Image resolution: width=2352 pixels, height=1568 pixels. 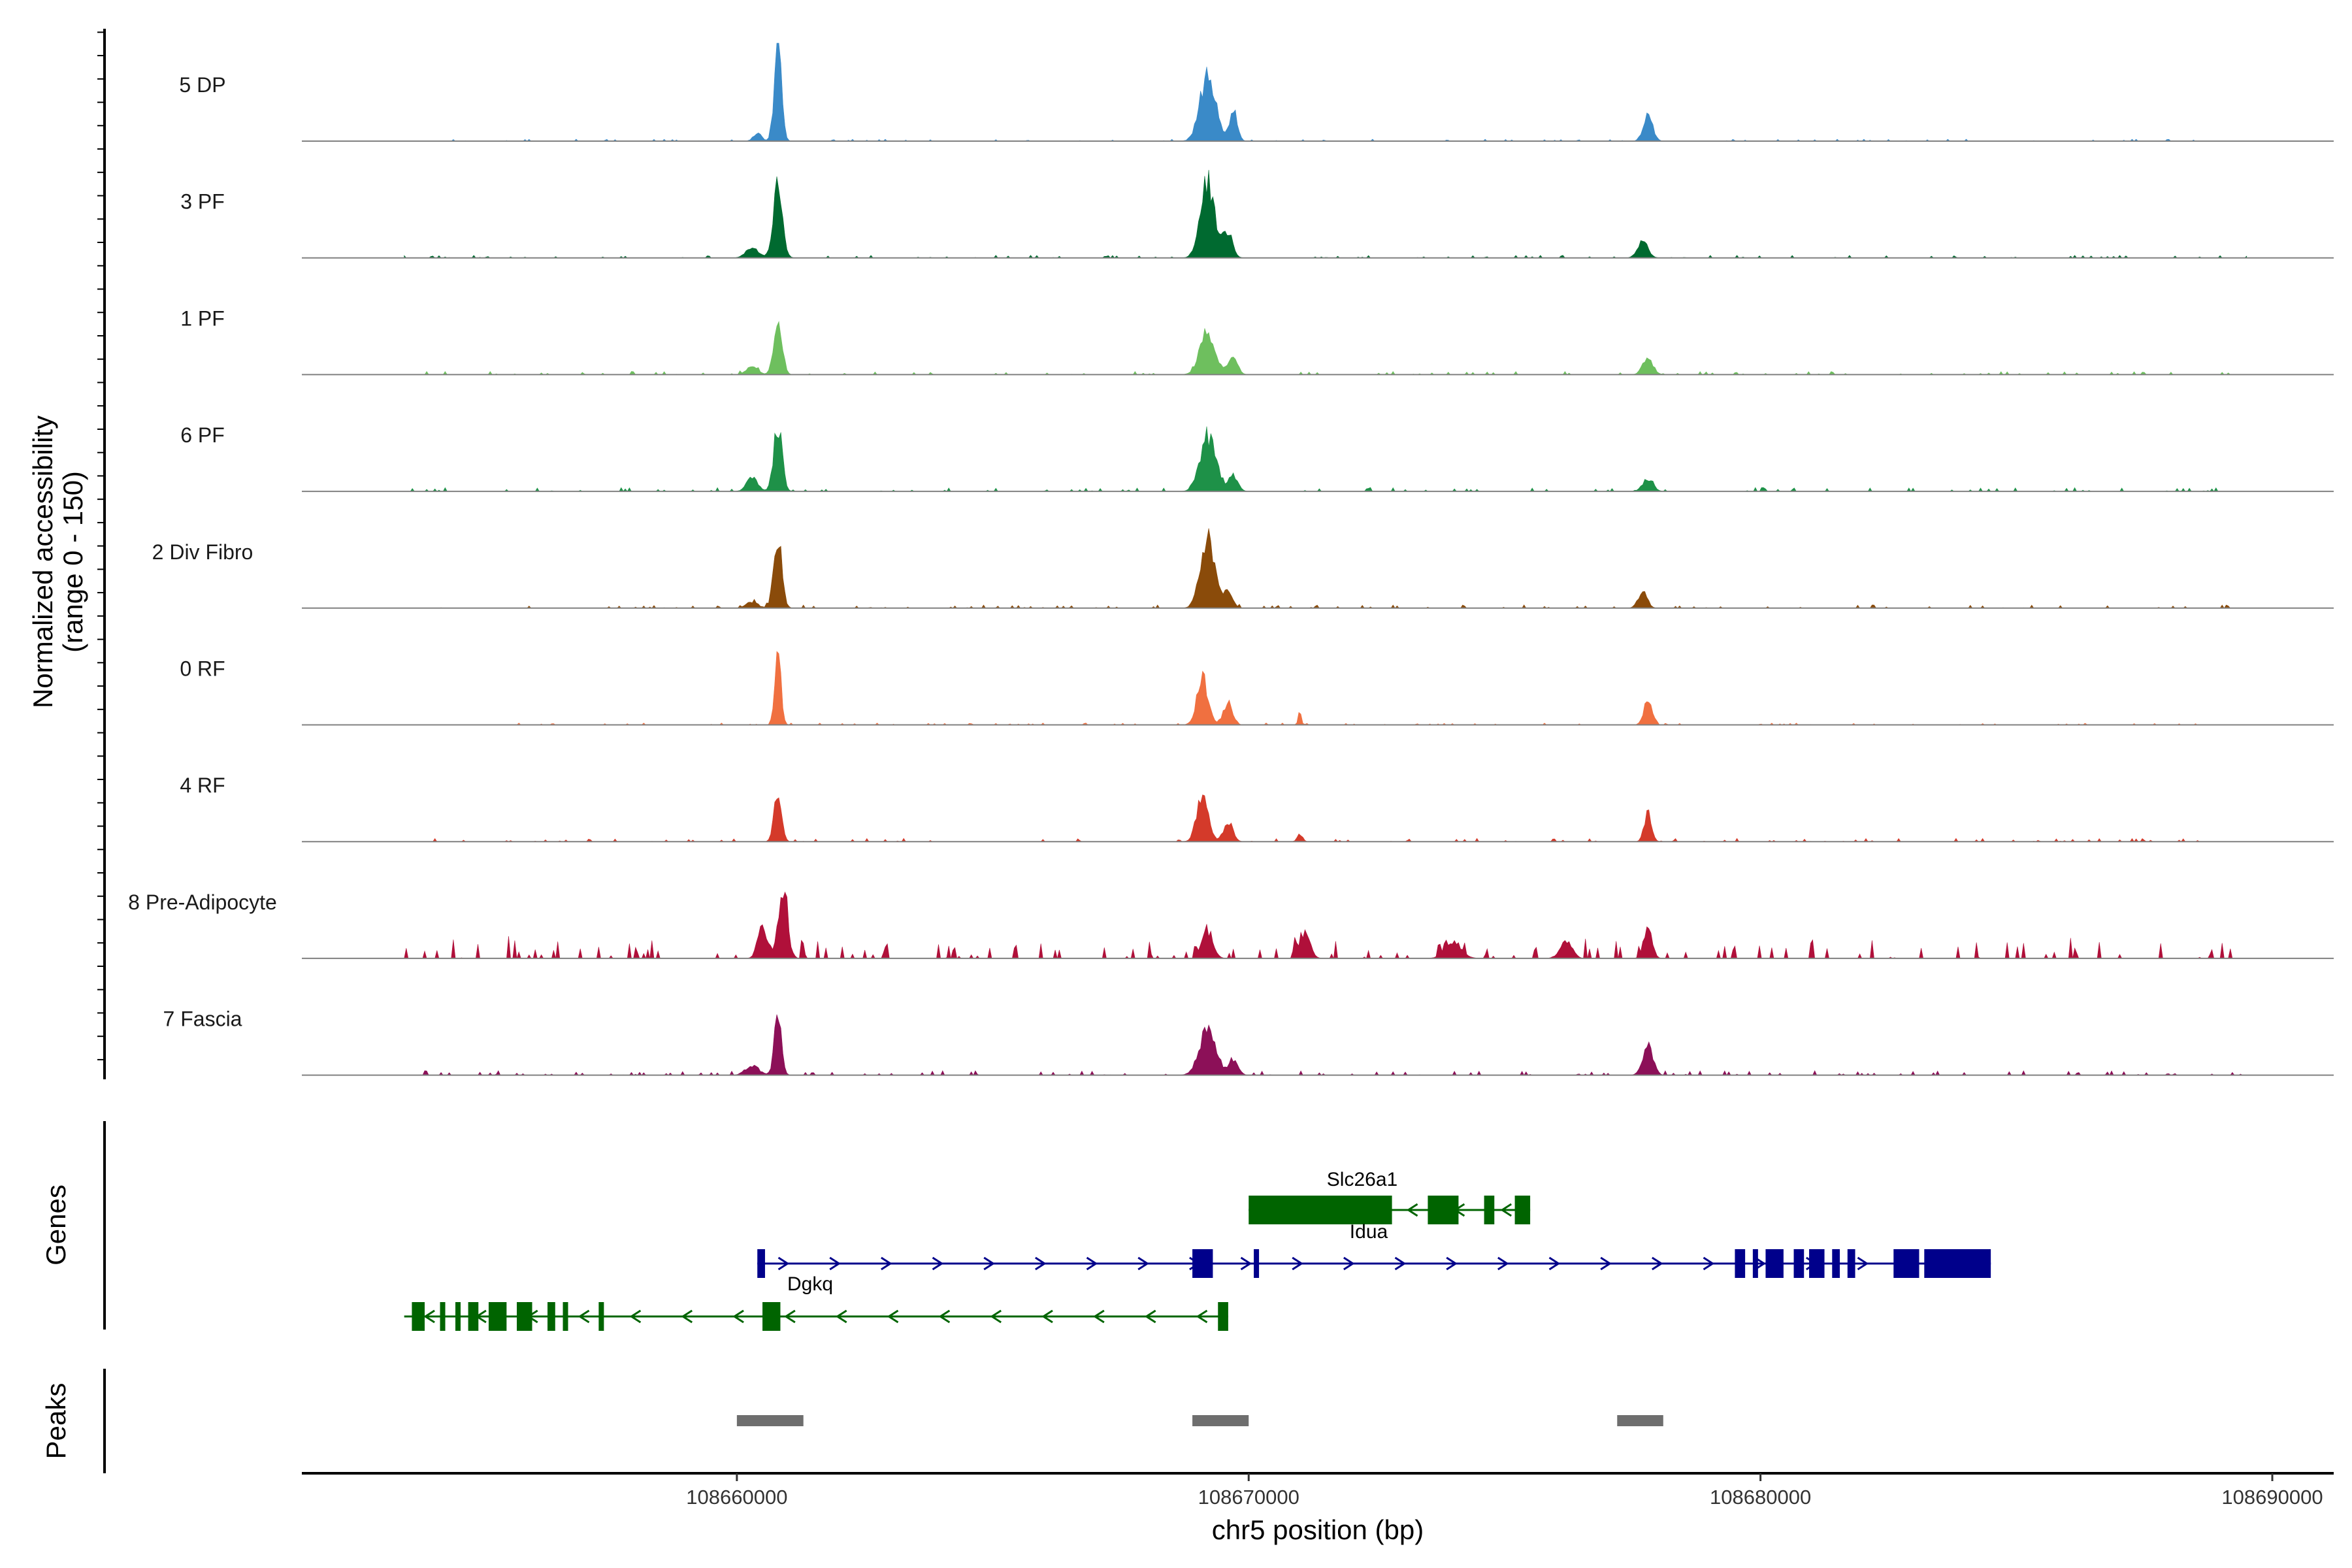 What do you see at coordinates (816, 1302) in the screenshot?
I see `gene-dgkq: Dgkq` at bounding box center [816, 1302].